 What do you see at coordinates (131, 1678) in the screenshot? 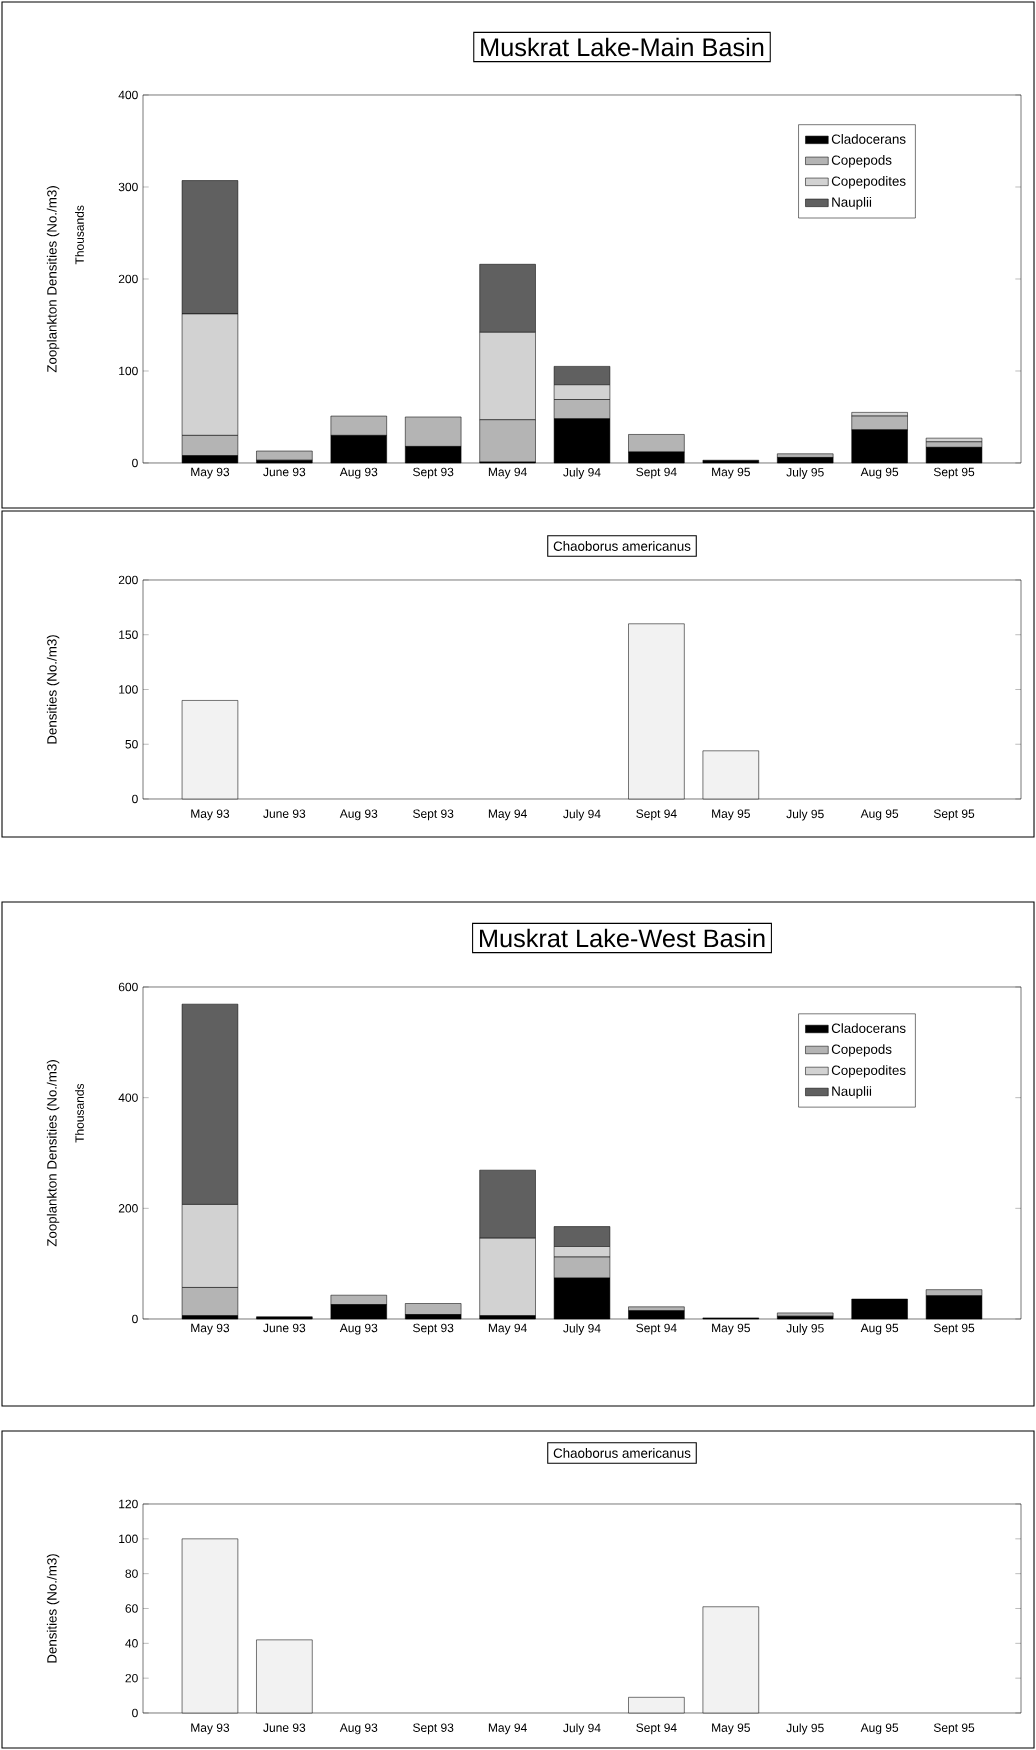
I see `y-tick-label: 20` at bounding box center [131, 1678].